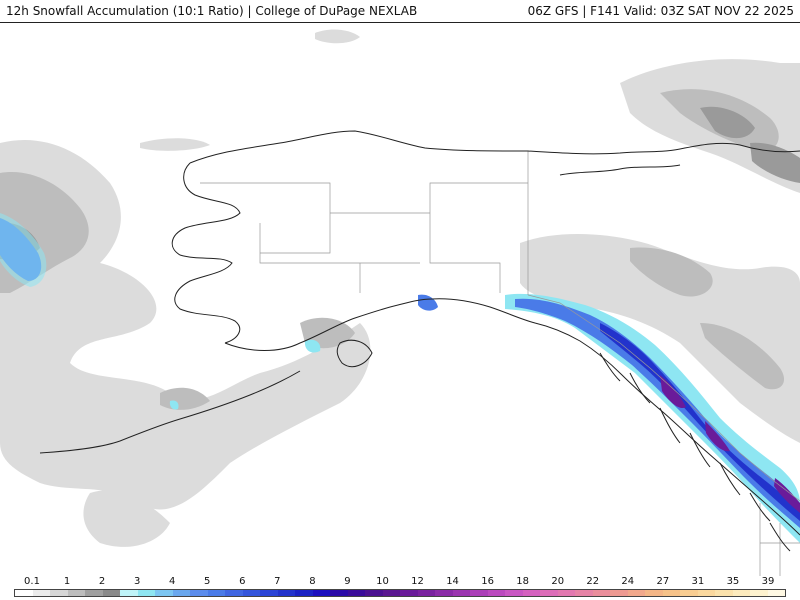 The image size is (800, 600). Describe the element at coordinates (23, 250) in the screenshot. I see `snow-cyan-west` at that location.